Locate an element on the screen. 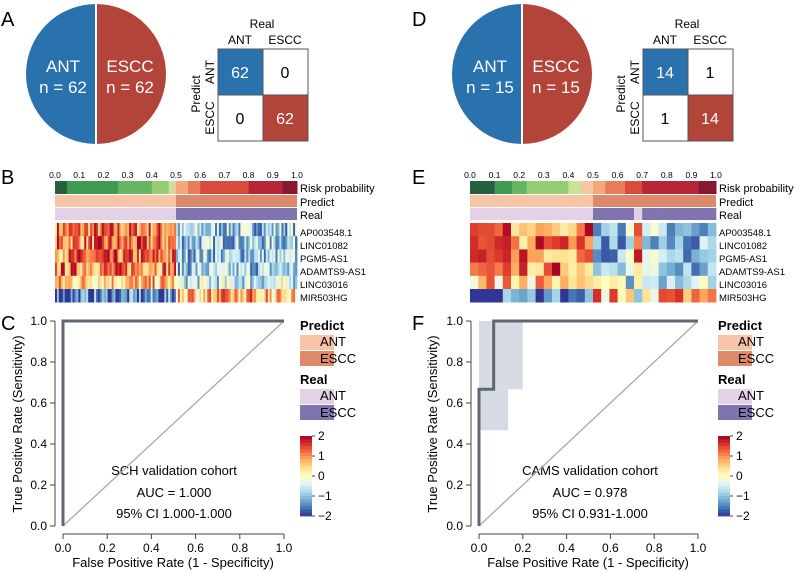 This screenshot has width=800, height=573. roc-f-ylabel: True Positive Rate (Sensitivity) is located at coordinates (432, 423).